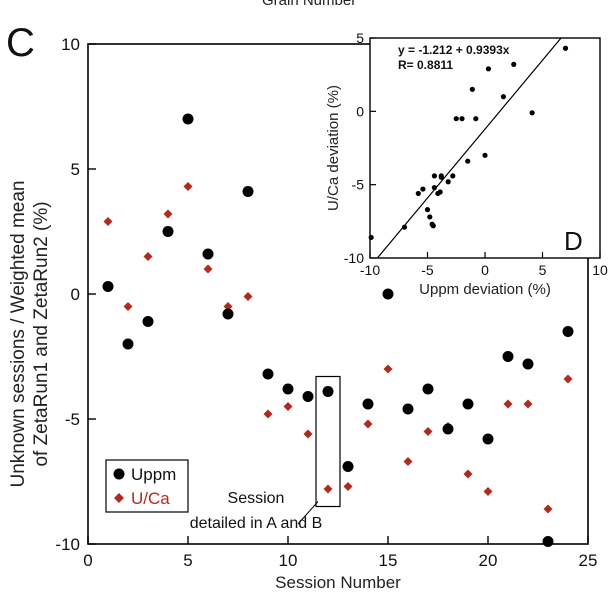 The height and width of the screenshot is (594, 611). I want to click on legend-uca-marker, so click(119, 498).